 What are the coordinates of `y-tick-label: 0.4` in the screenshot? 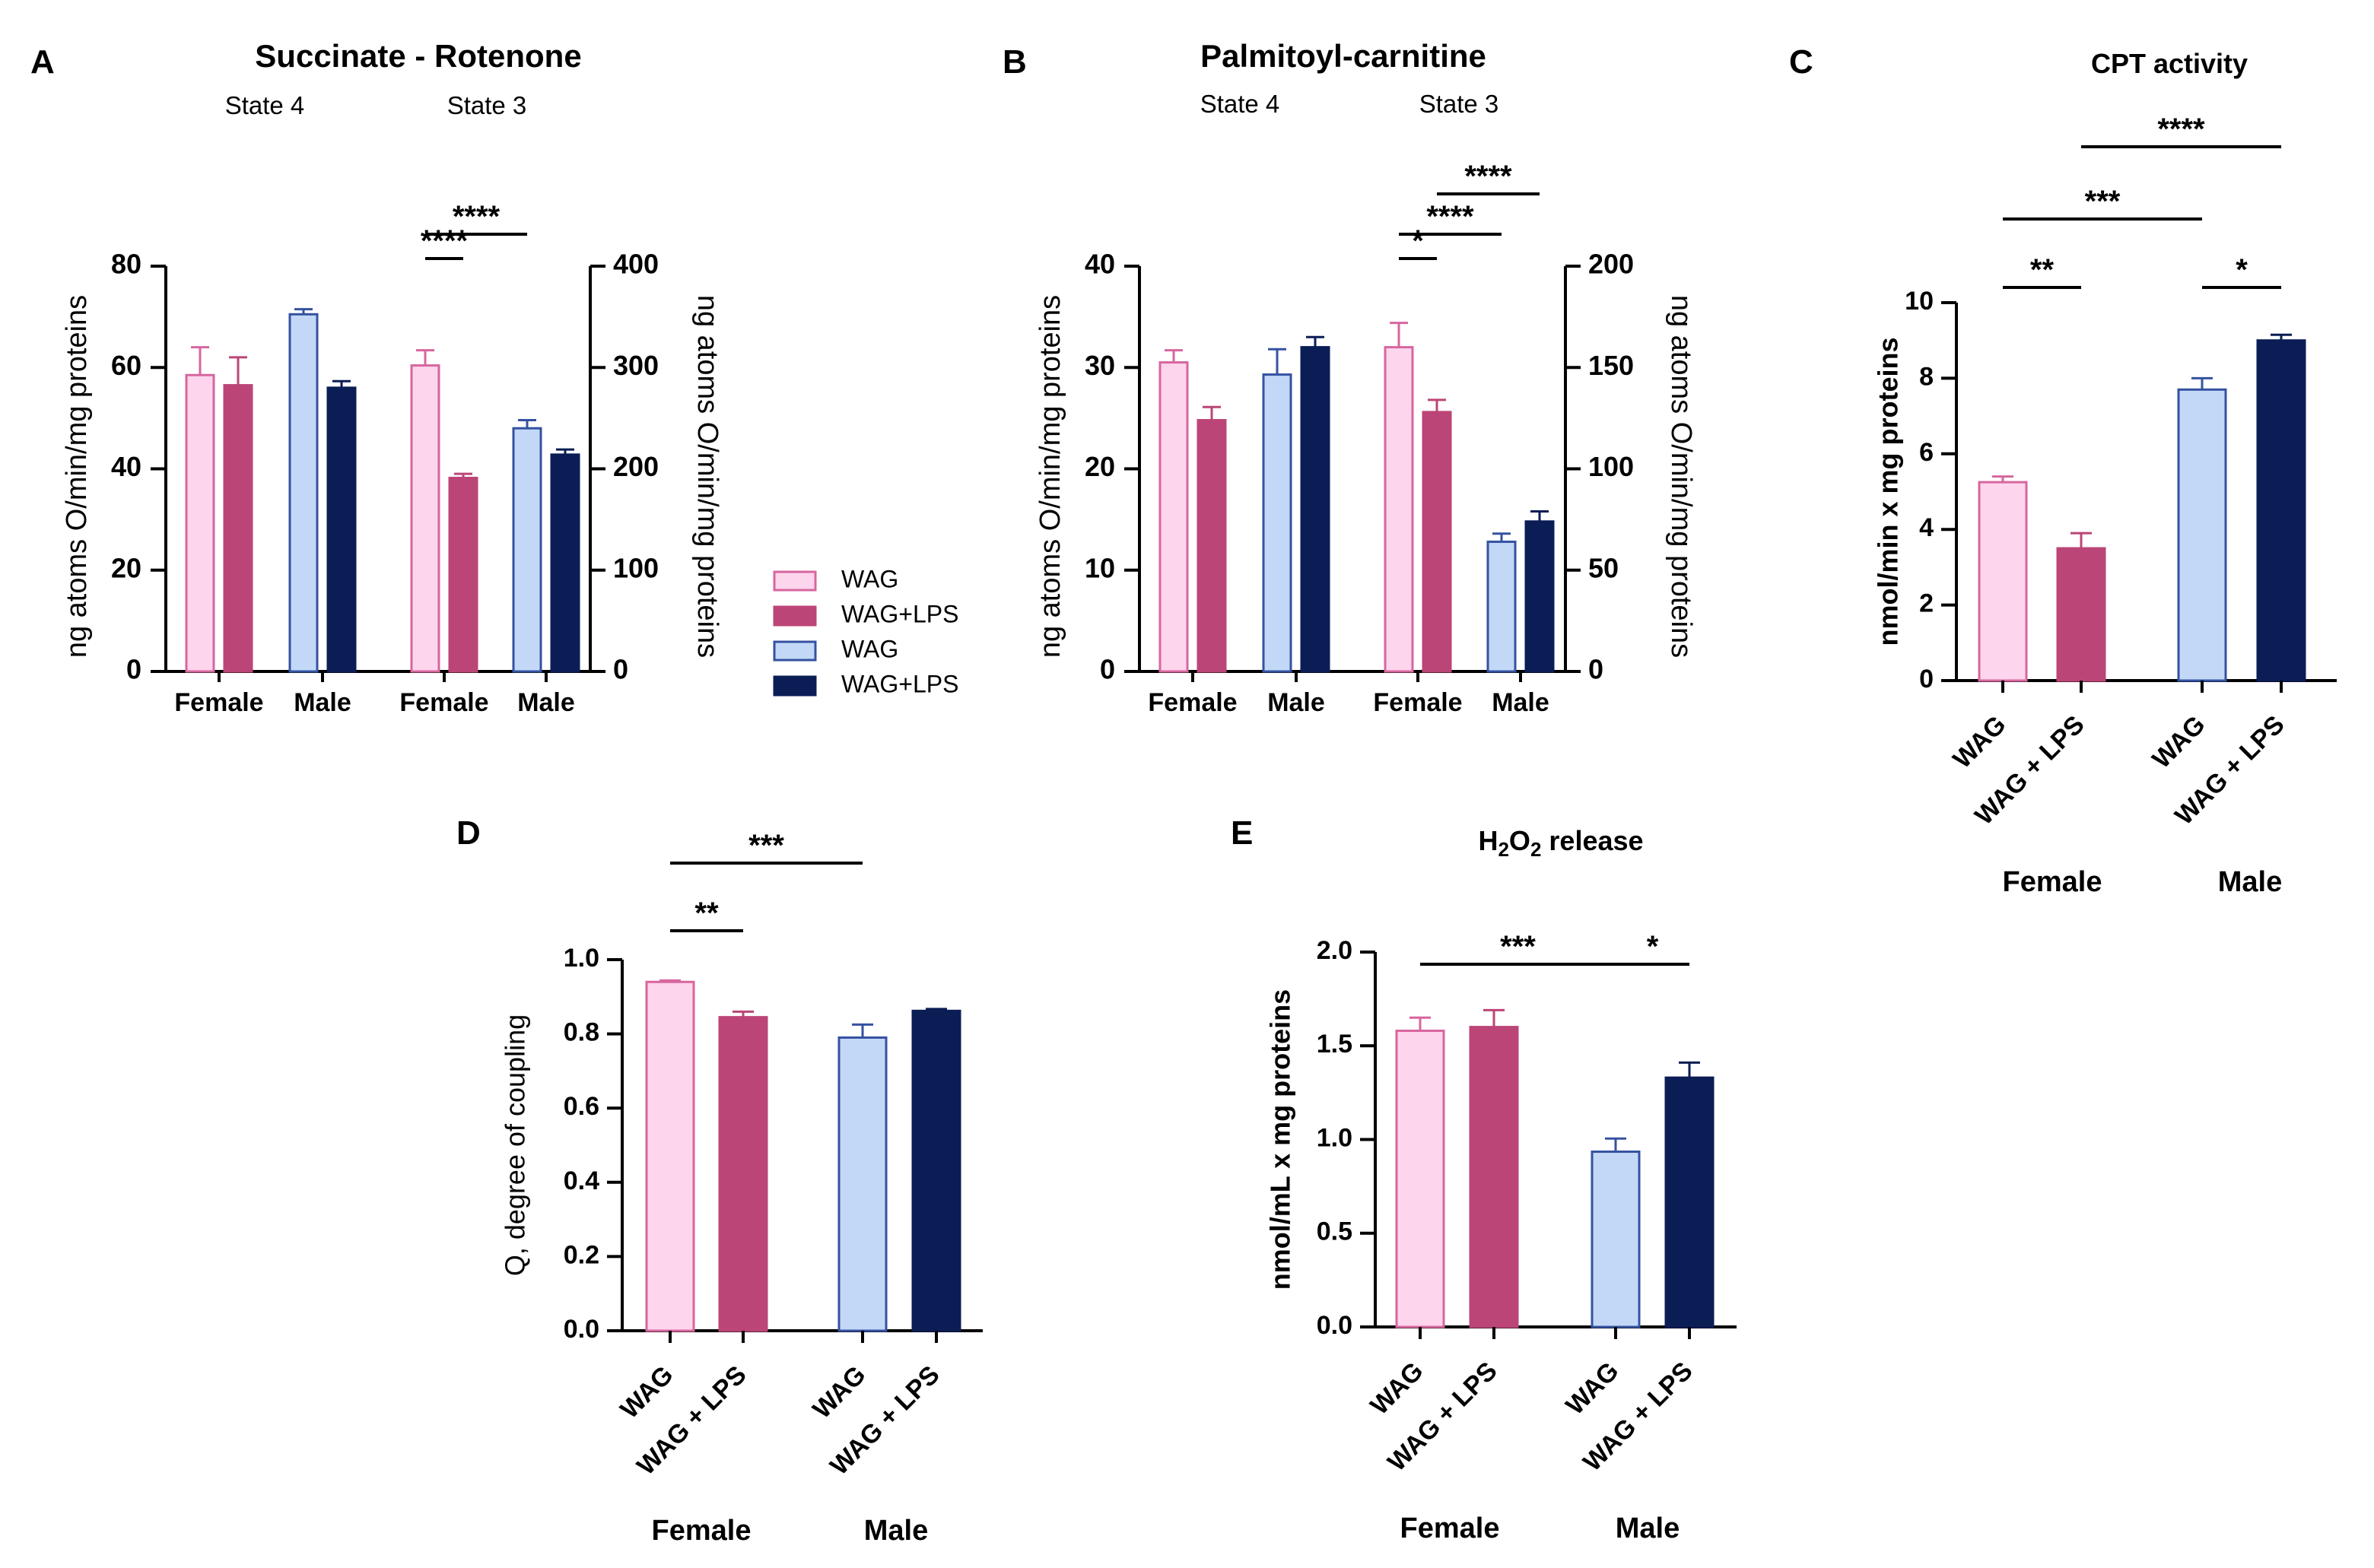 It's located at (581, 1180).